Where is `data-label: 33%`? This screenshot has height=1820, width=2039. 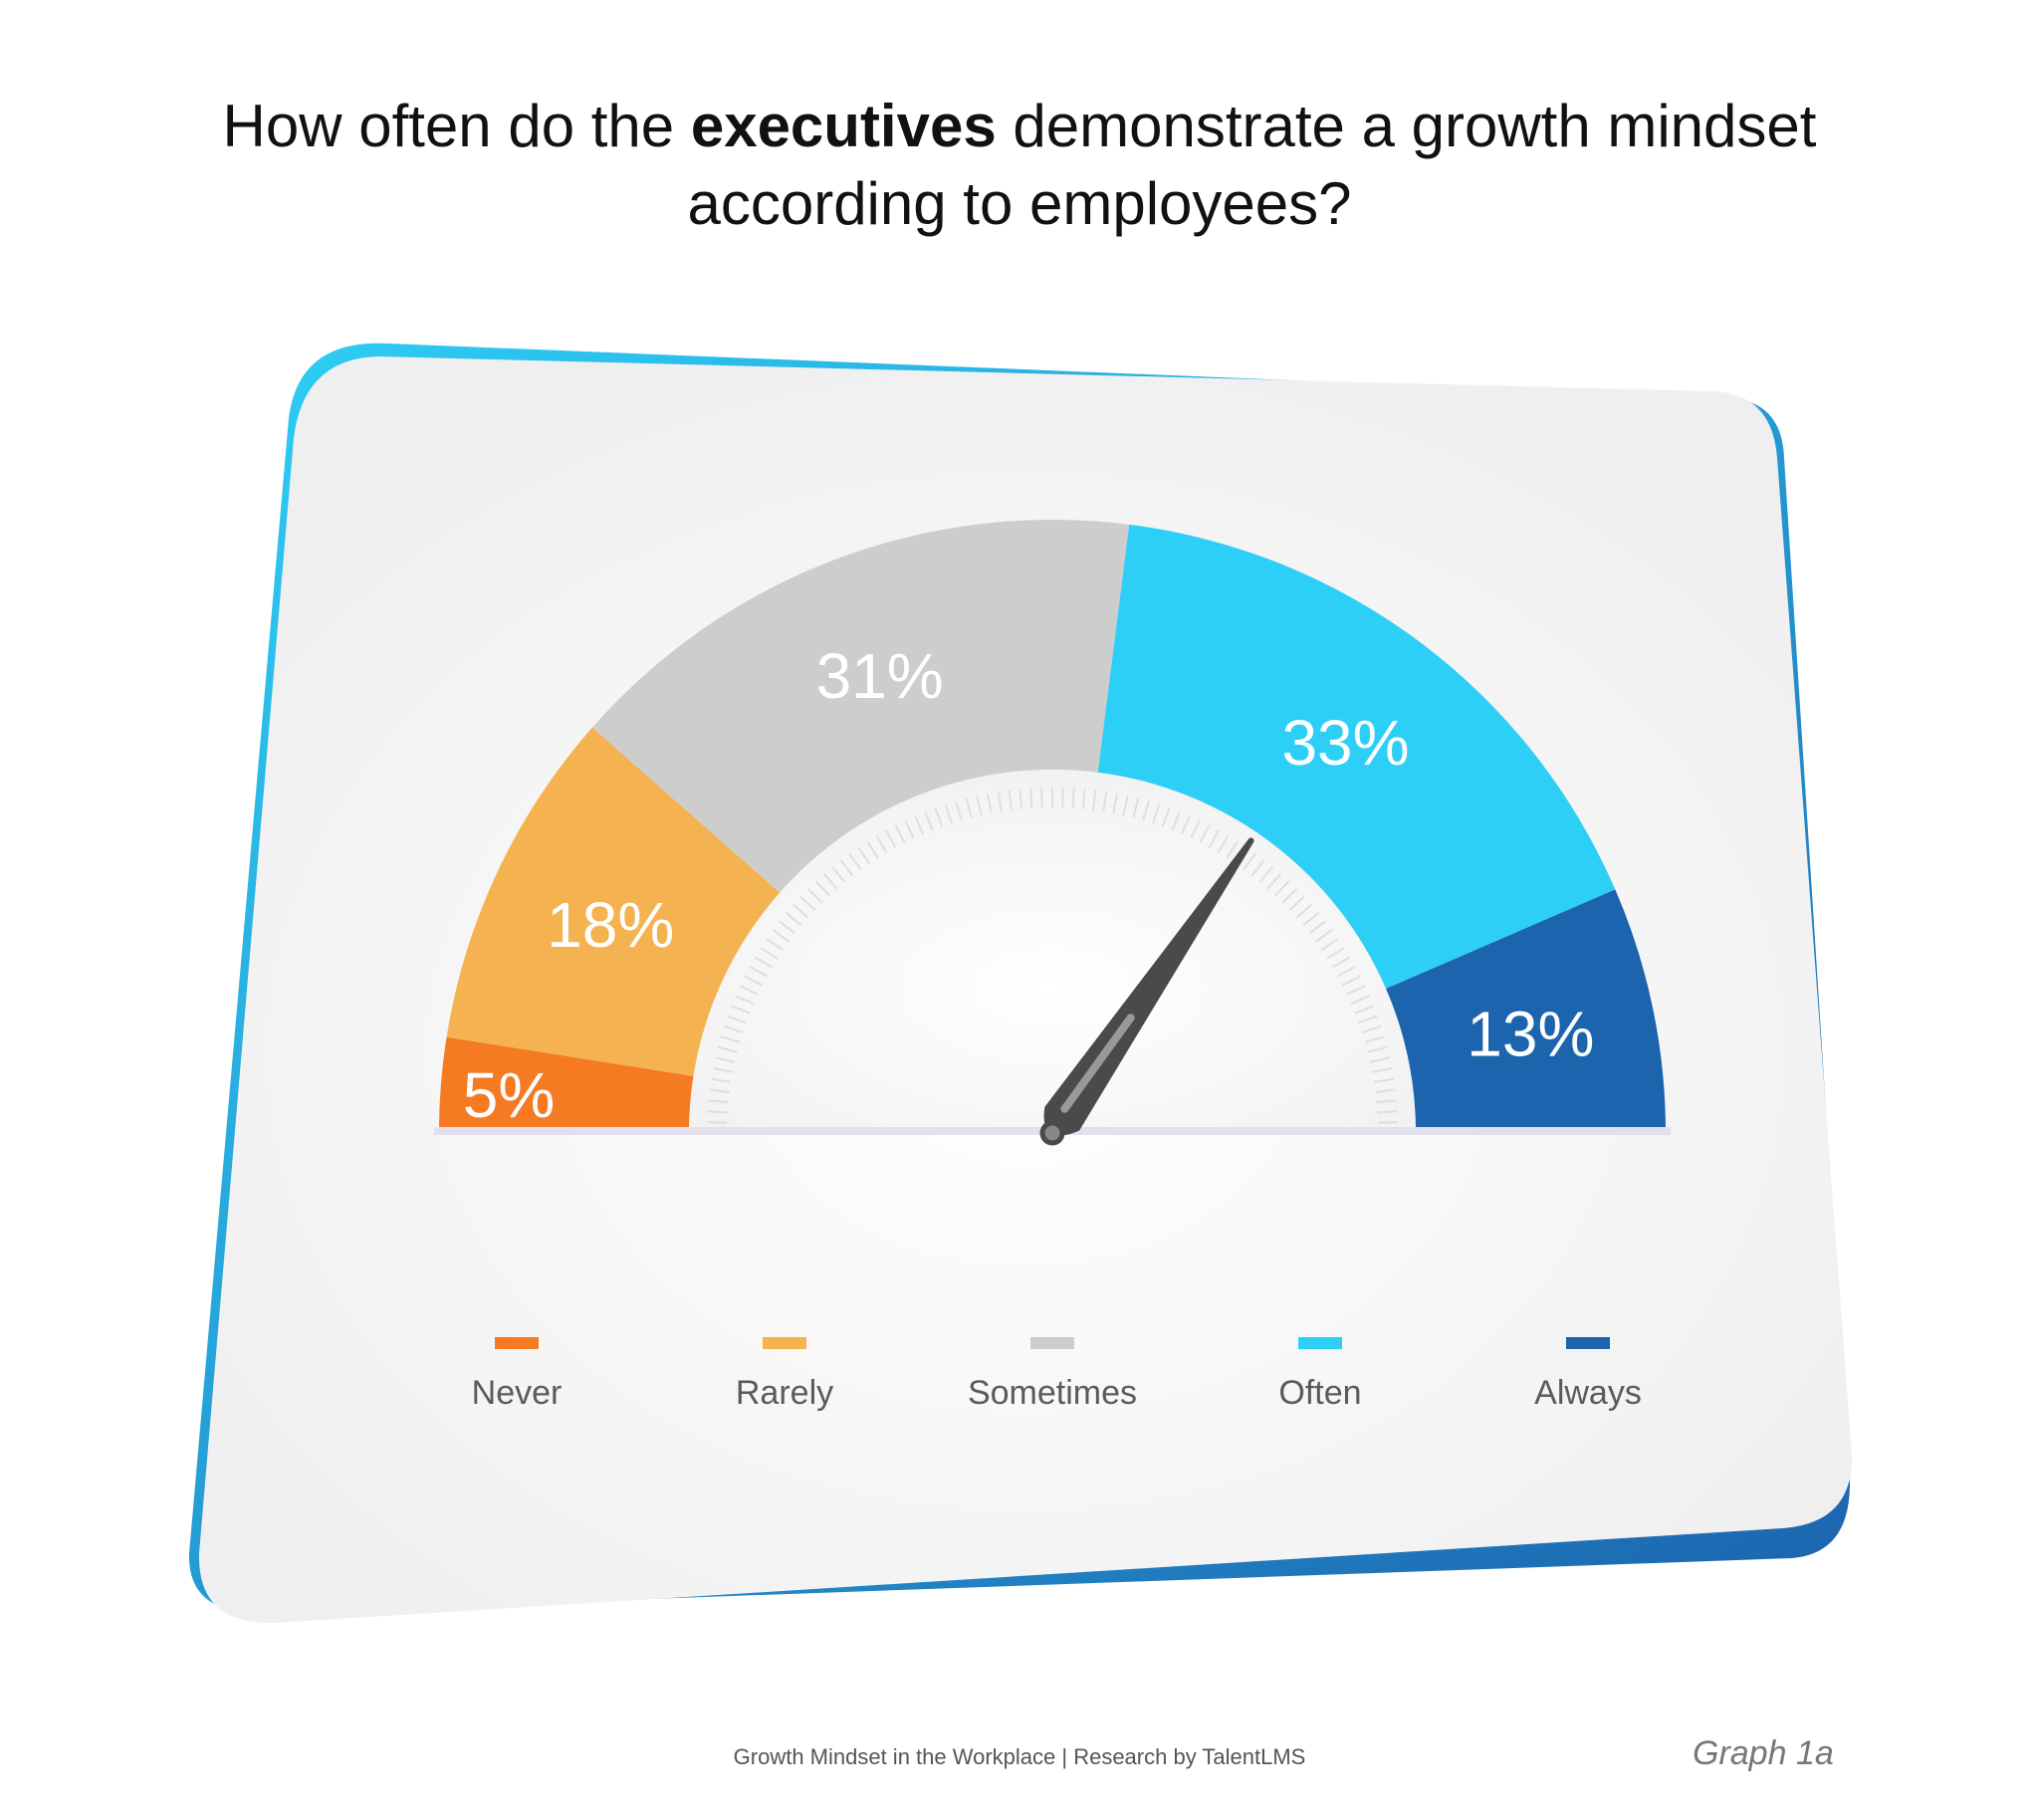
data-label: 33% is located at coordinates (1345, 743).